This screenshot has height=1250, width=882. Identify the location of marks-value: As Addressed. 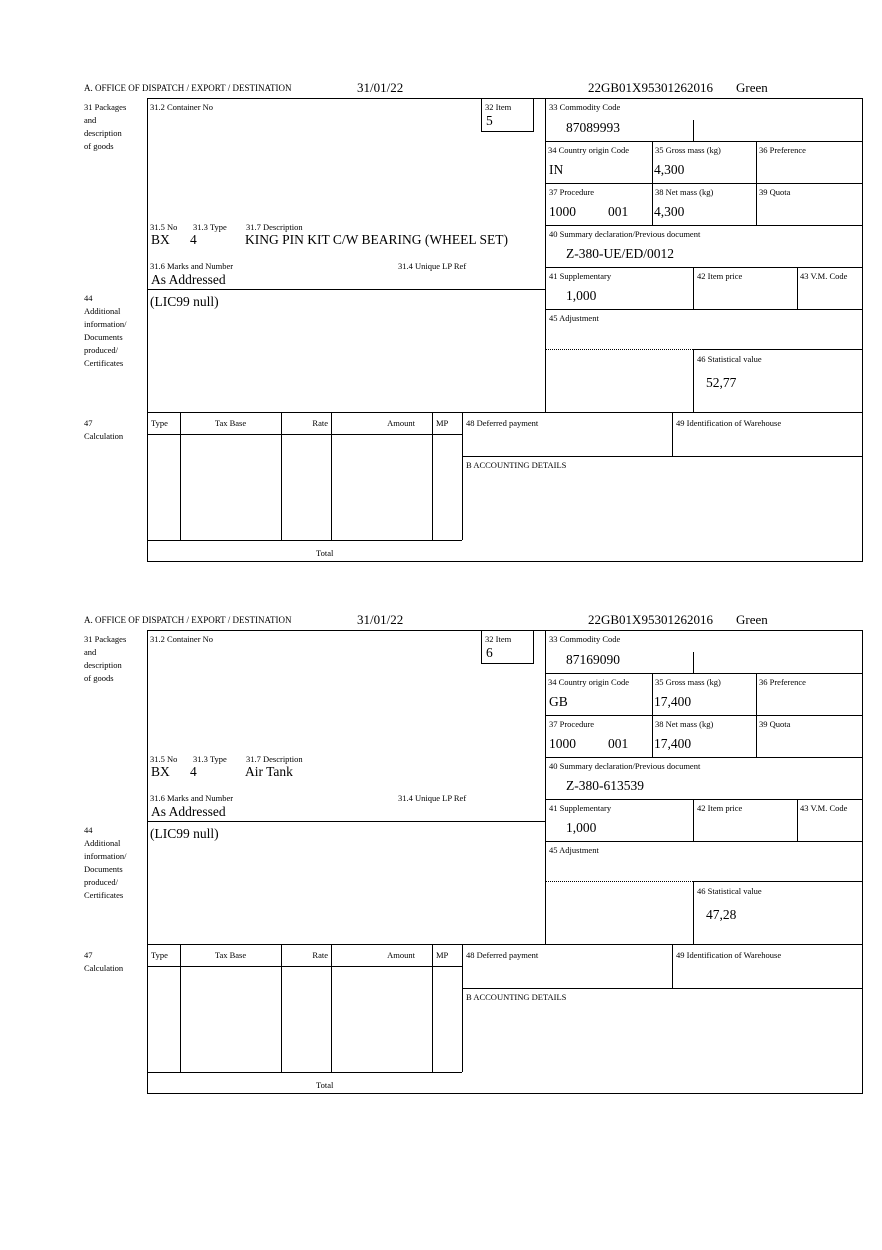
(188, 279).